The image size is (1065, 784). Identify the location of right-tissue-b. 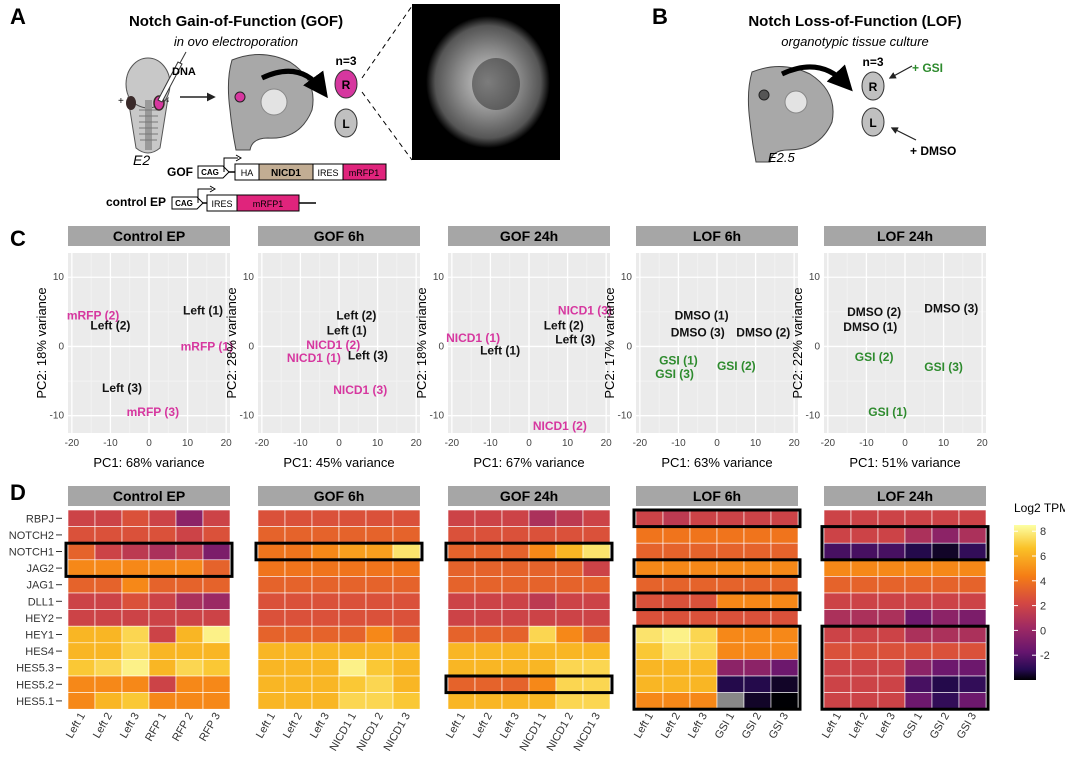
(873, 86).